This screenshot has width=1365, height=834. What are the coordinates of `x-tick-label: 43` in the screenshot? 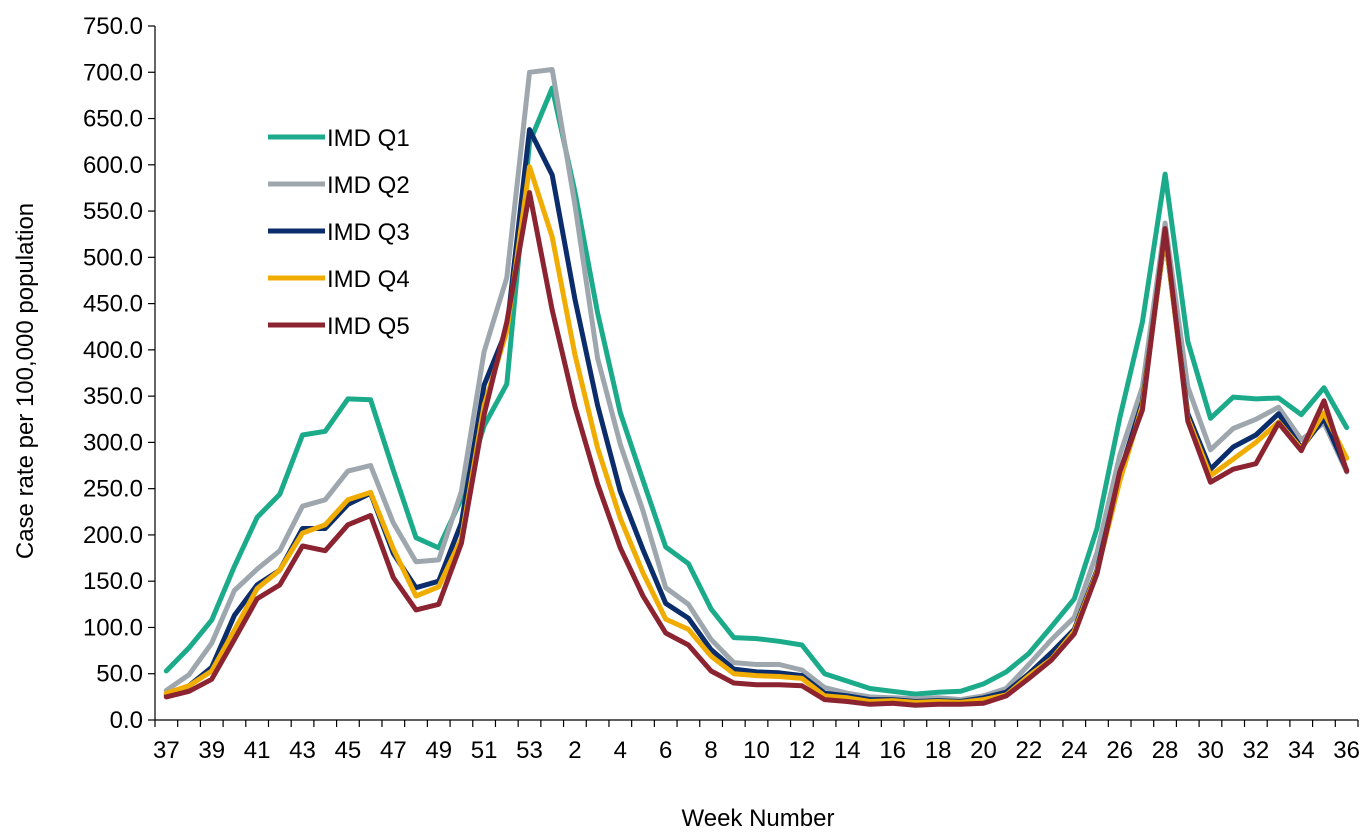 It's located at (302, 750).